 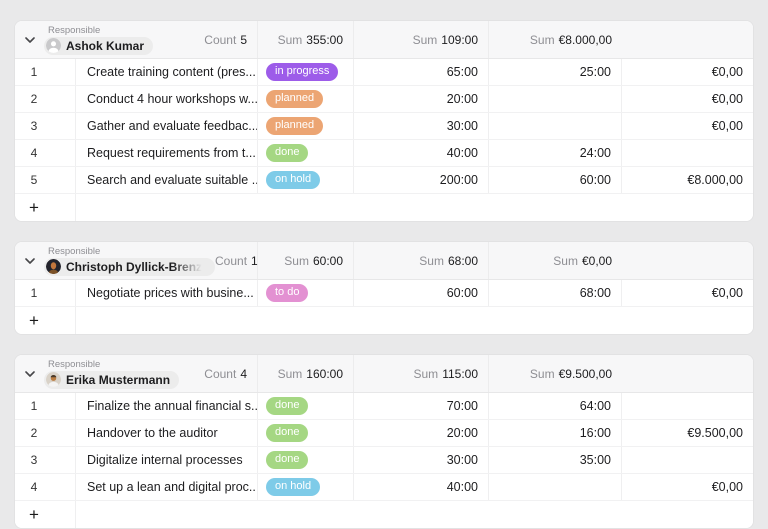 I want to click on time2-cell: 64:00, so click(x=555, y=406).